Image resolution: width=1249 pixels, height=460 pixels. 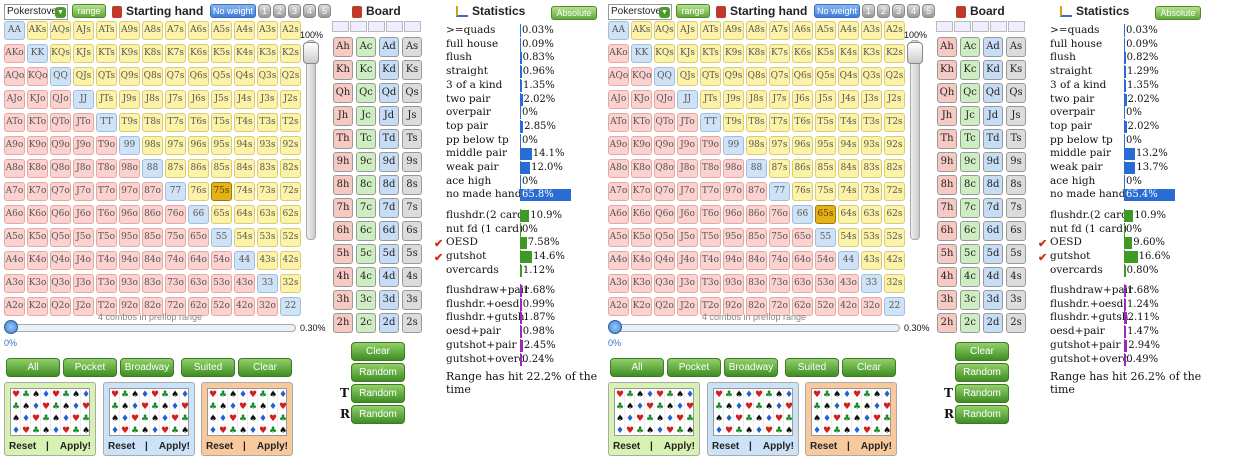 I want to click on hand-cell-52o: 52o, so click(x=221, y=306).